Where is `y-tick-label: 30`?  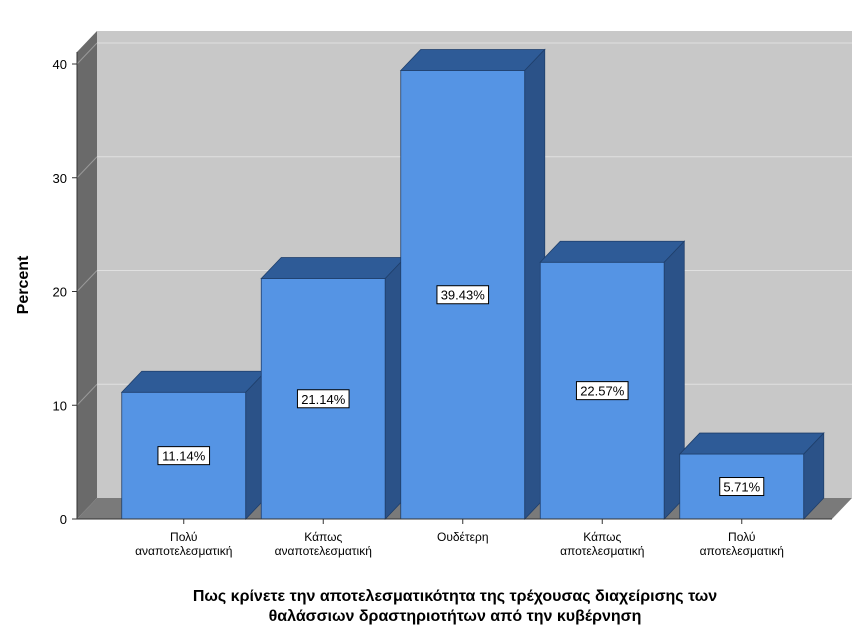 y-tick-label: 30 is located at coordinates (60, 178).